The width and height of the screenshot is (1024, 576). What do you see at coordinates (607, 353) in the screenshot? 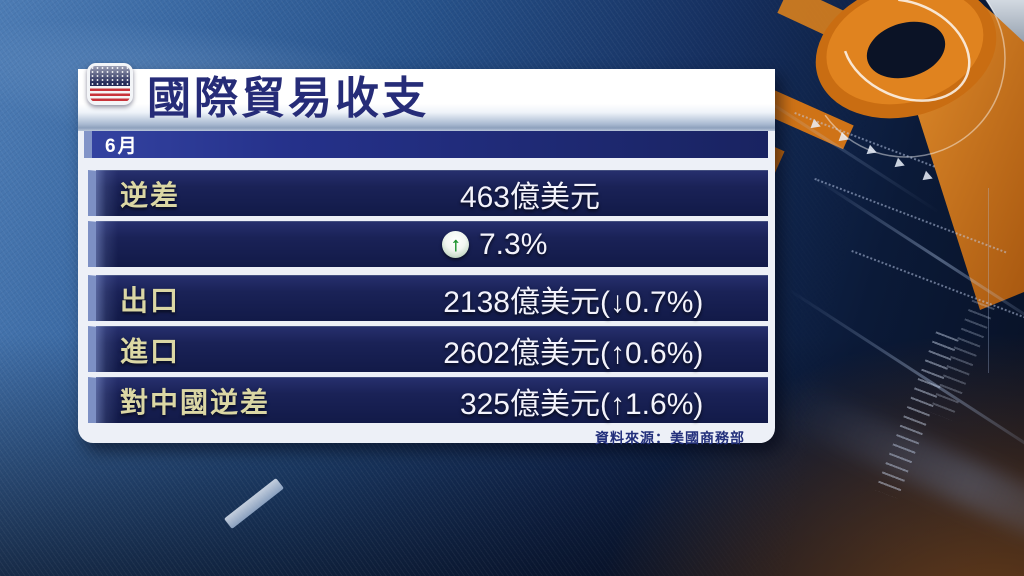
I see `row-value-unit: 億美元(↑0.6%)` at bounding box center [607, 353].